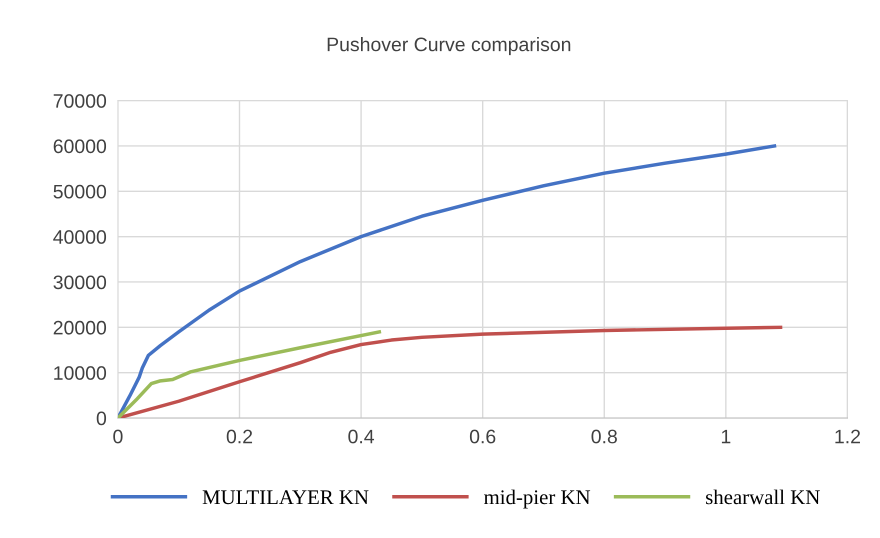 The height and width of the screenshot is (538, 880). Describe the element at coordinates (763, 497) in the screenshot. I see `legend-label: shearwall KN` at that location.